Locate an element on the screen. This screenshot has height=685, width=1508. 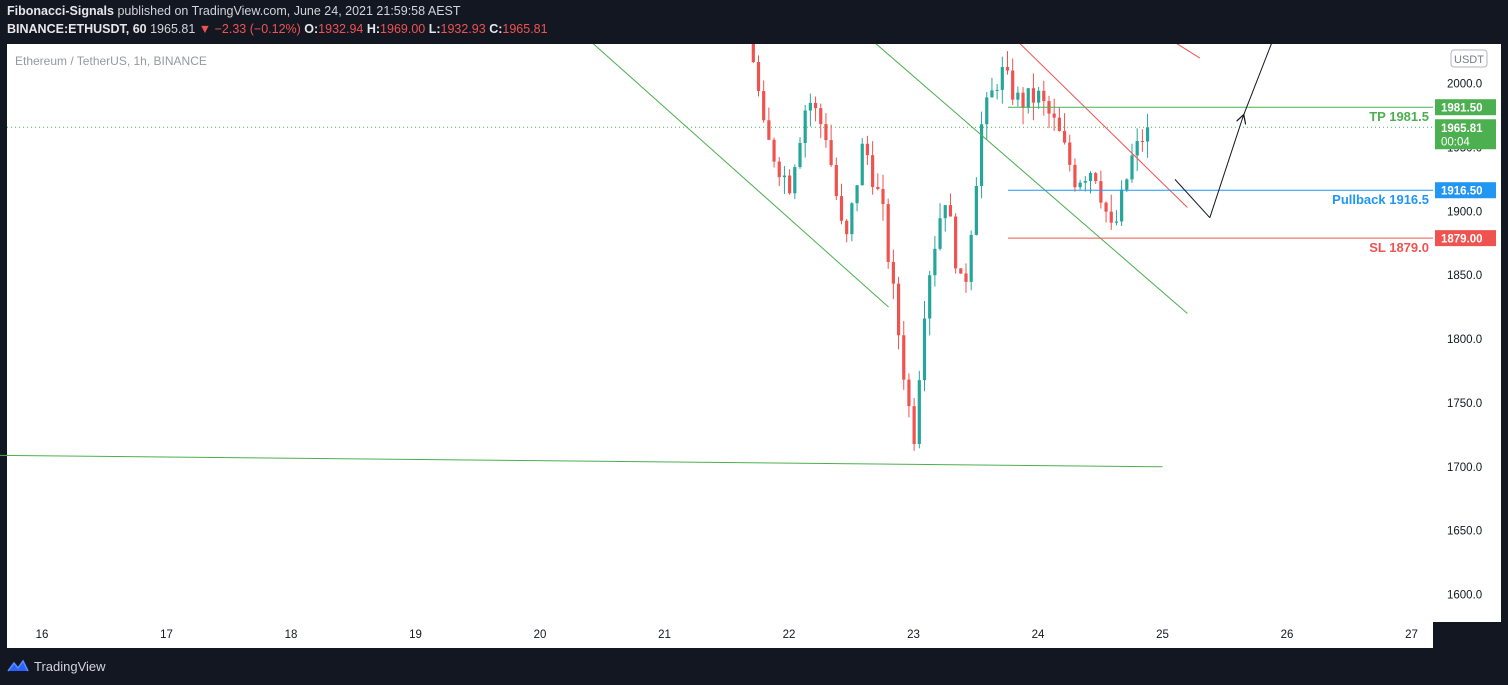
time-tick-label: 16 is located at coordinates (42, 635).